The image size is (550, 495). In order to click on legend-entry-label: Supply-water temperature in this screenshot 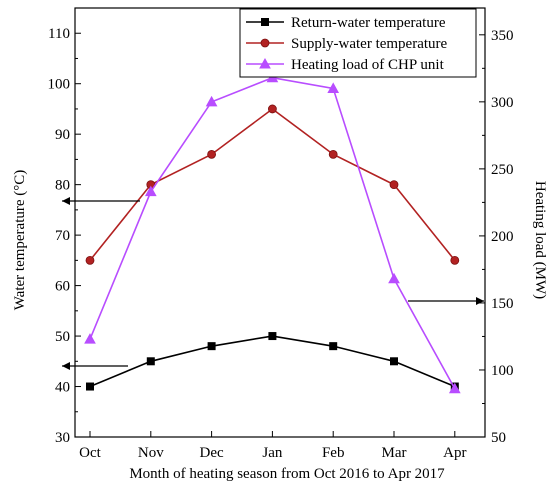, I will do `click(369, 44)`.